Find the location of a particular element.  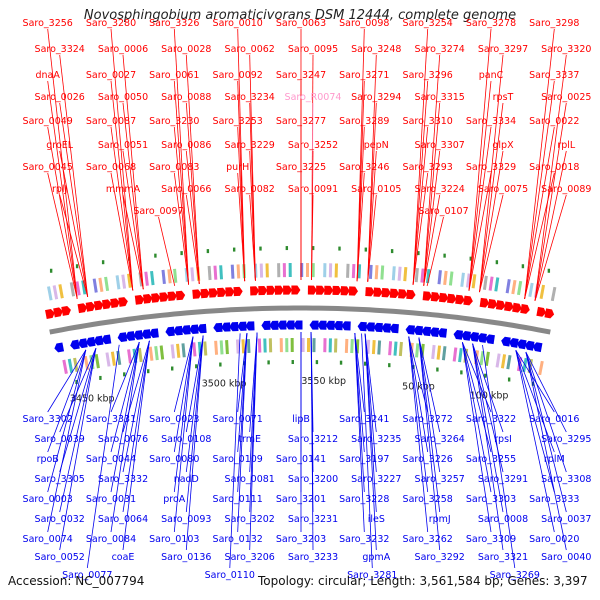

forward-gene-label: rplJ is located at coordinates (59, 189).